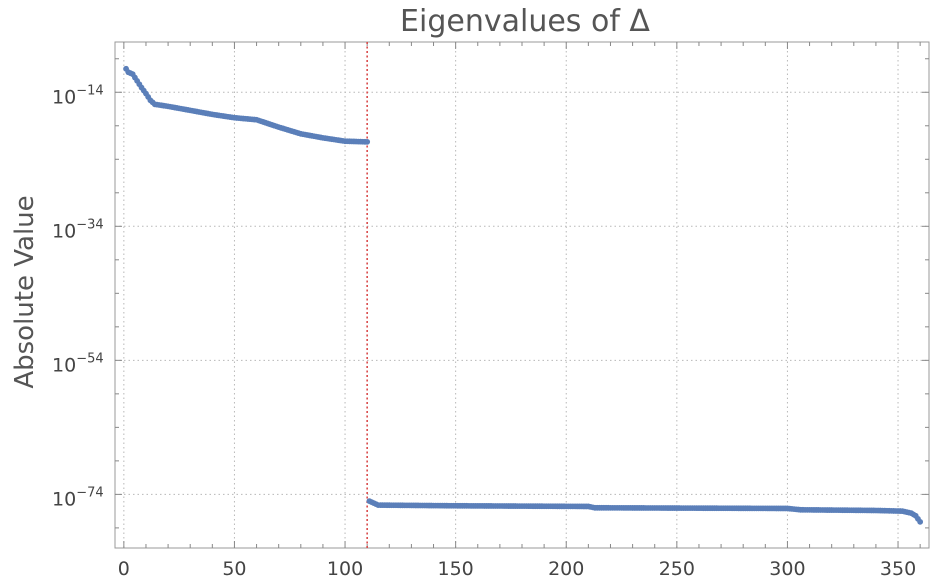 The width and height of the screenshot is (931, 586). Describe the element at coordinates (566, 569) in the screenshot. I see `x-tick-label: 200` at that location.